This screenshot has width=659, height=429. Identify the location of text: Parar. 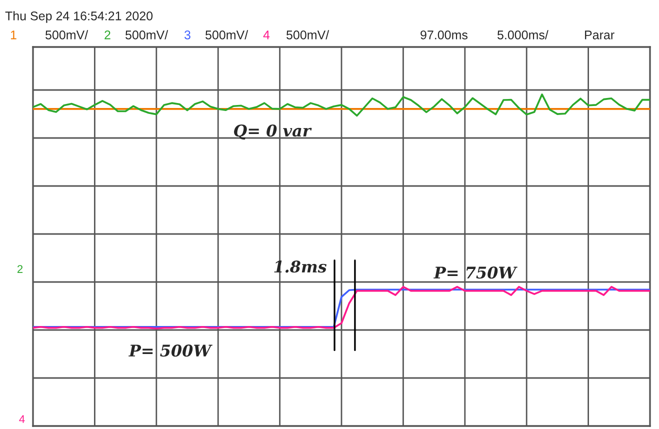
(599, 35).